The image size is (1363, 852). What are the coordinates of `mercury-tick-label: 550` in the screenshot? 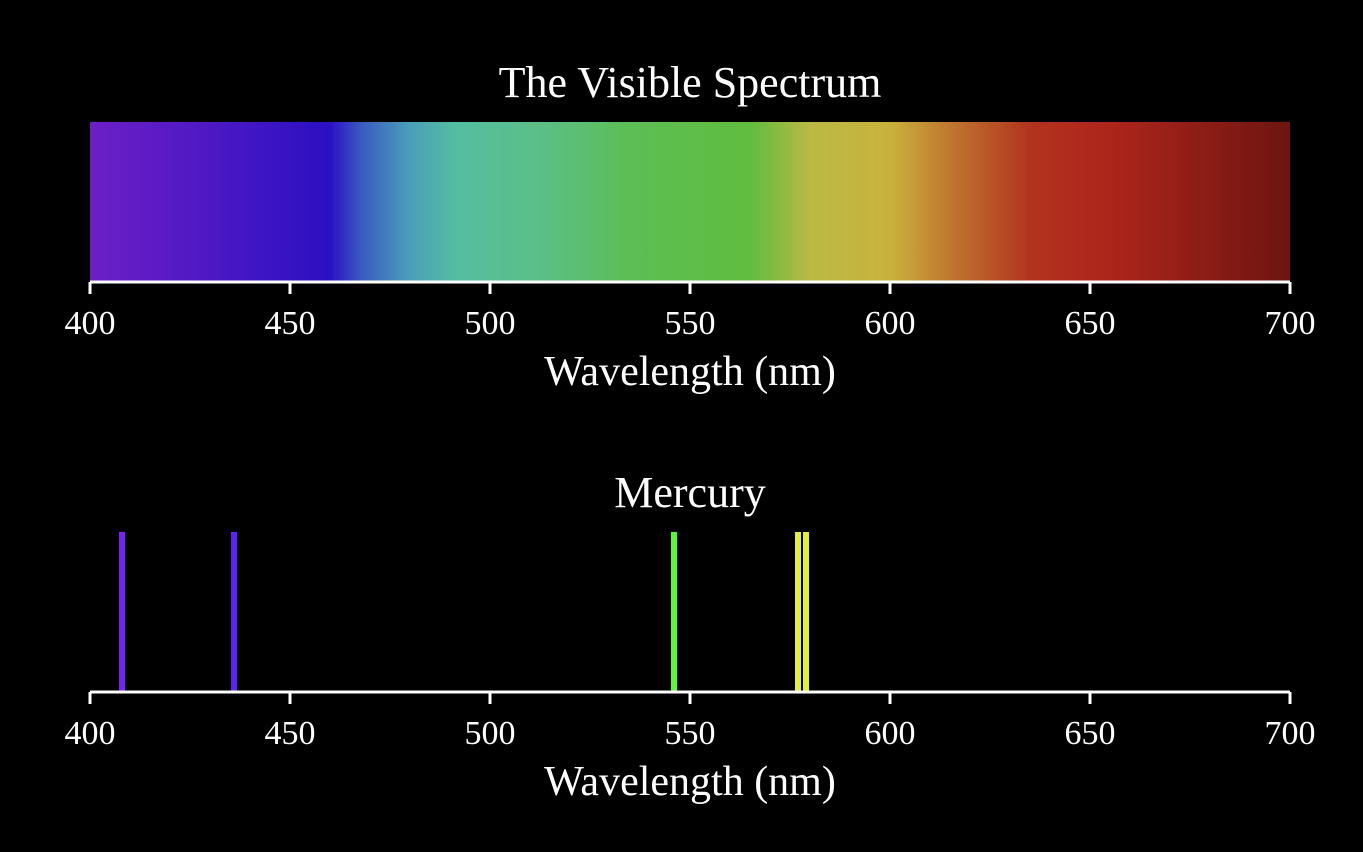 It's located at (690, 733).